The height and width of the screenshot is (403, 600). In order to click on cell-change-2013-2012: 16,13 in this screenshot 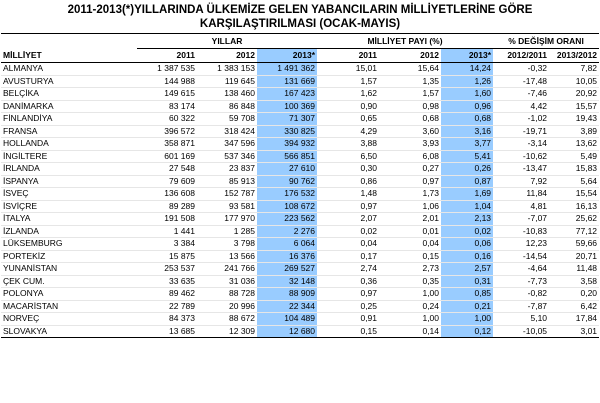, I will do `click(574, 206)`.